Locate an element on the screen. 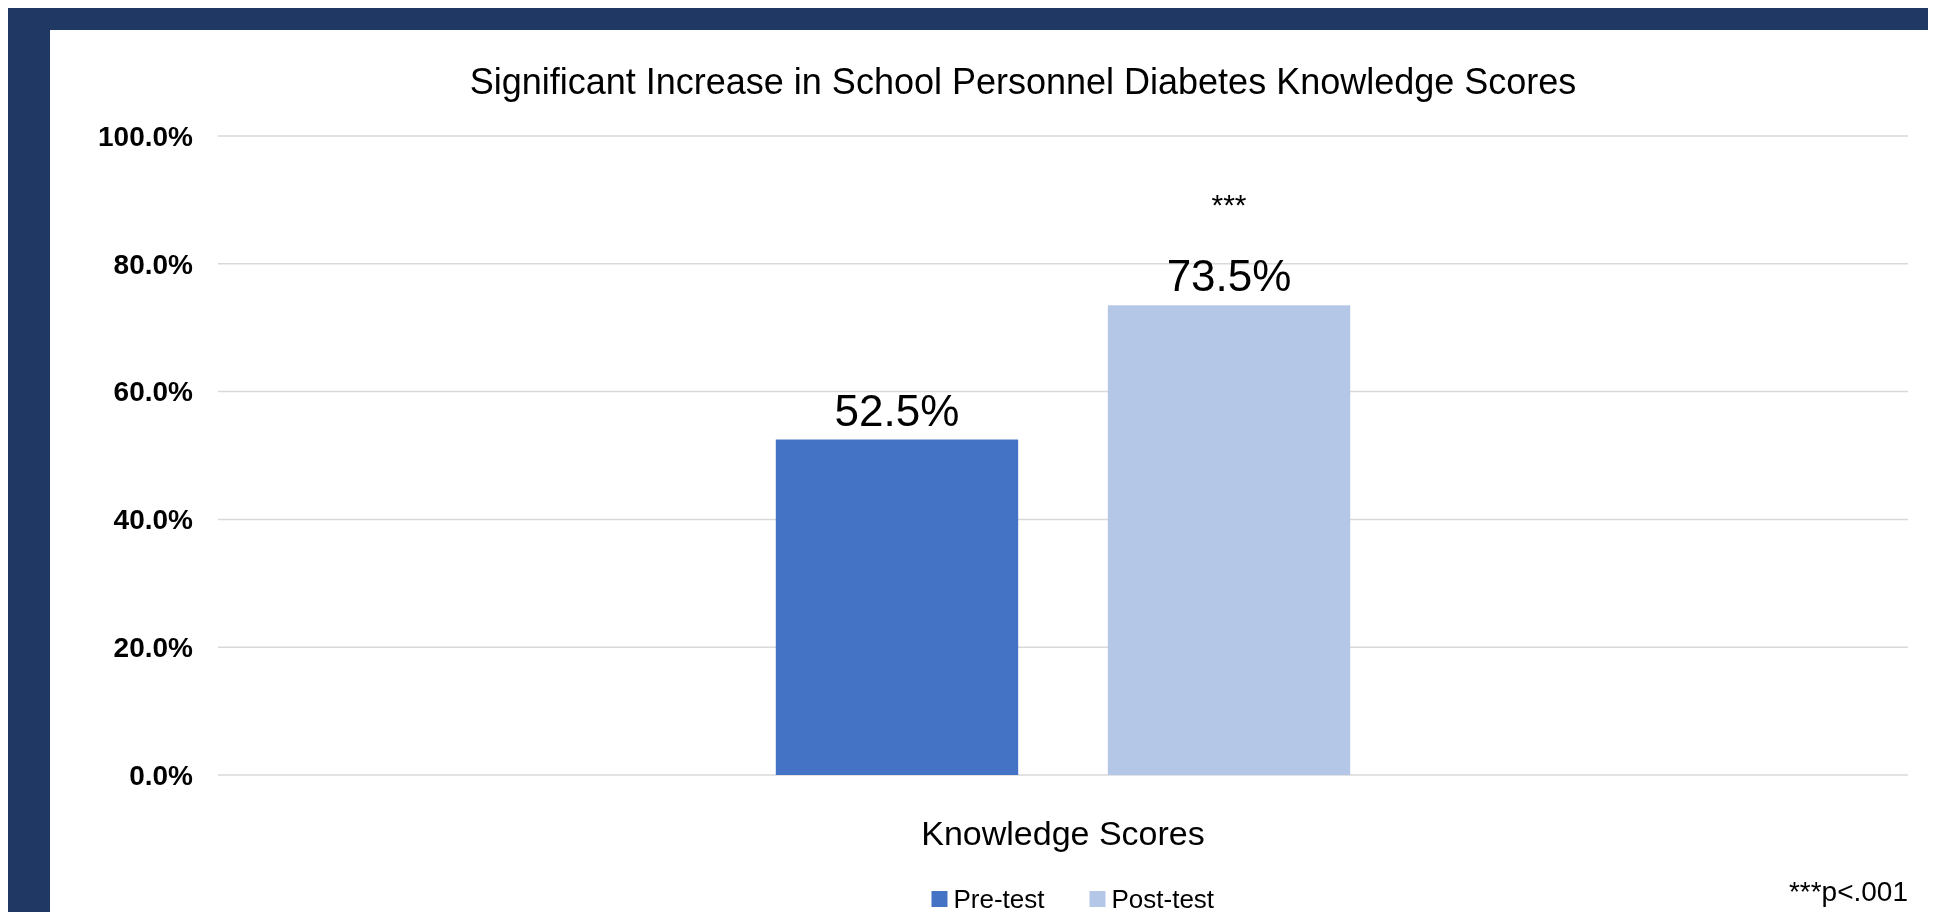 The height and width of the screenshot is (920, 1938). data-label: 52.5% is located at coordinates (897, 410).